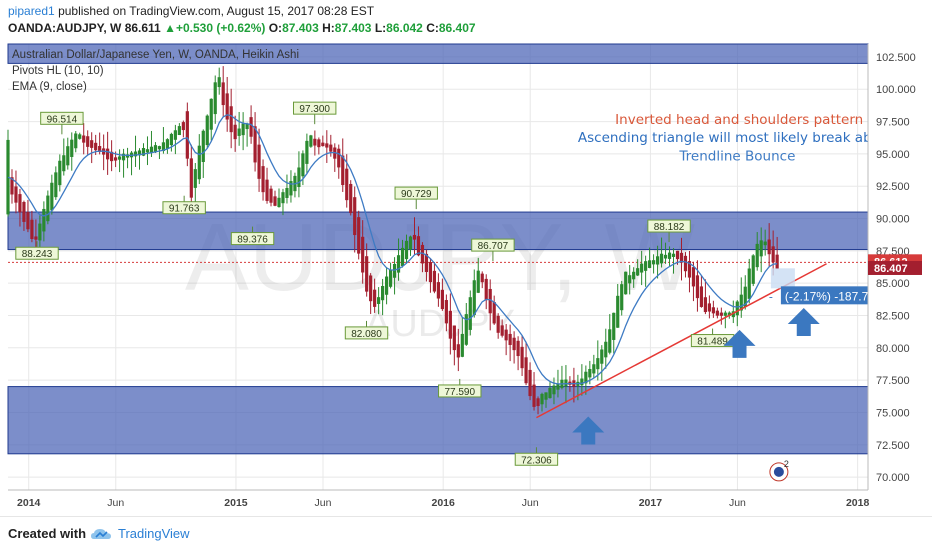 The width and height of the screenshot is (932, 551). Describe the element at coordinates (681, 341) in the screenshot. I see `trendline` at that location.